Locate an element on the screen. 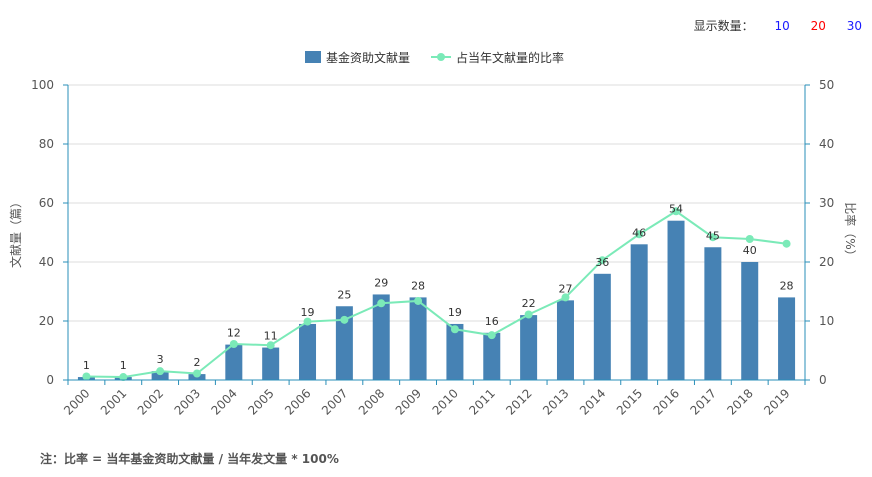 Image resolution: width=872 pixels, height=477 pixels. display-count-label: 显示数量： is located at coordinates (723, 26).